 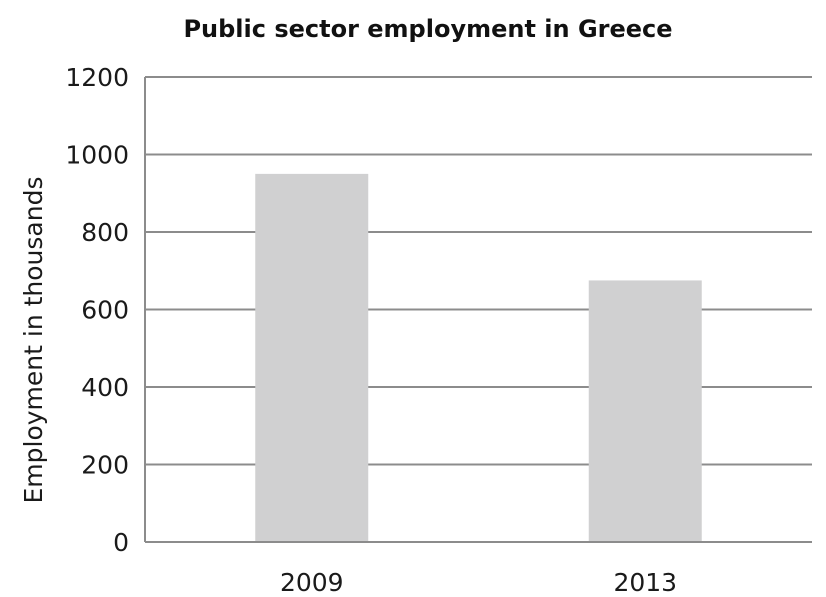 I want to click on y-axis-ticks: 0 200 400 600 800 1000 1200, so click(x=97, y=310).